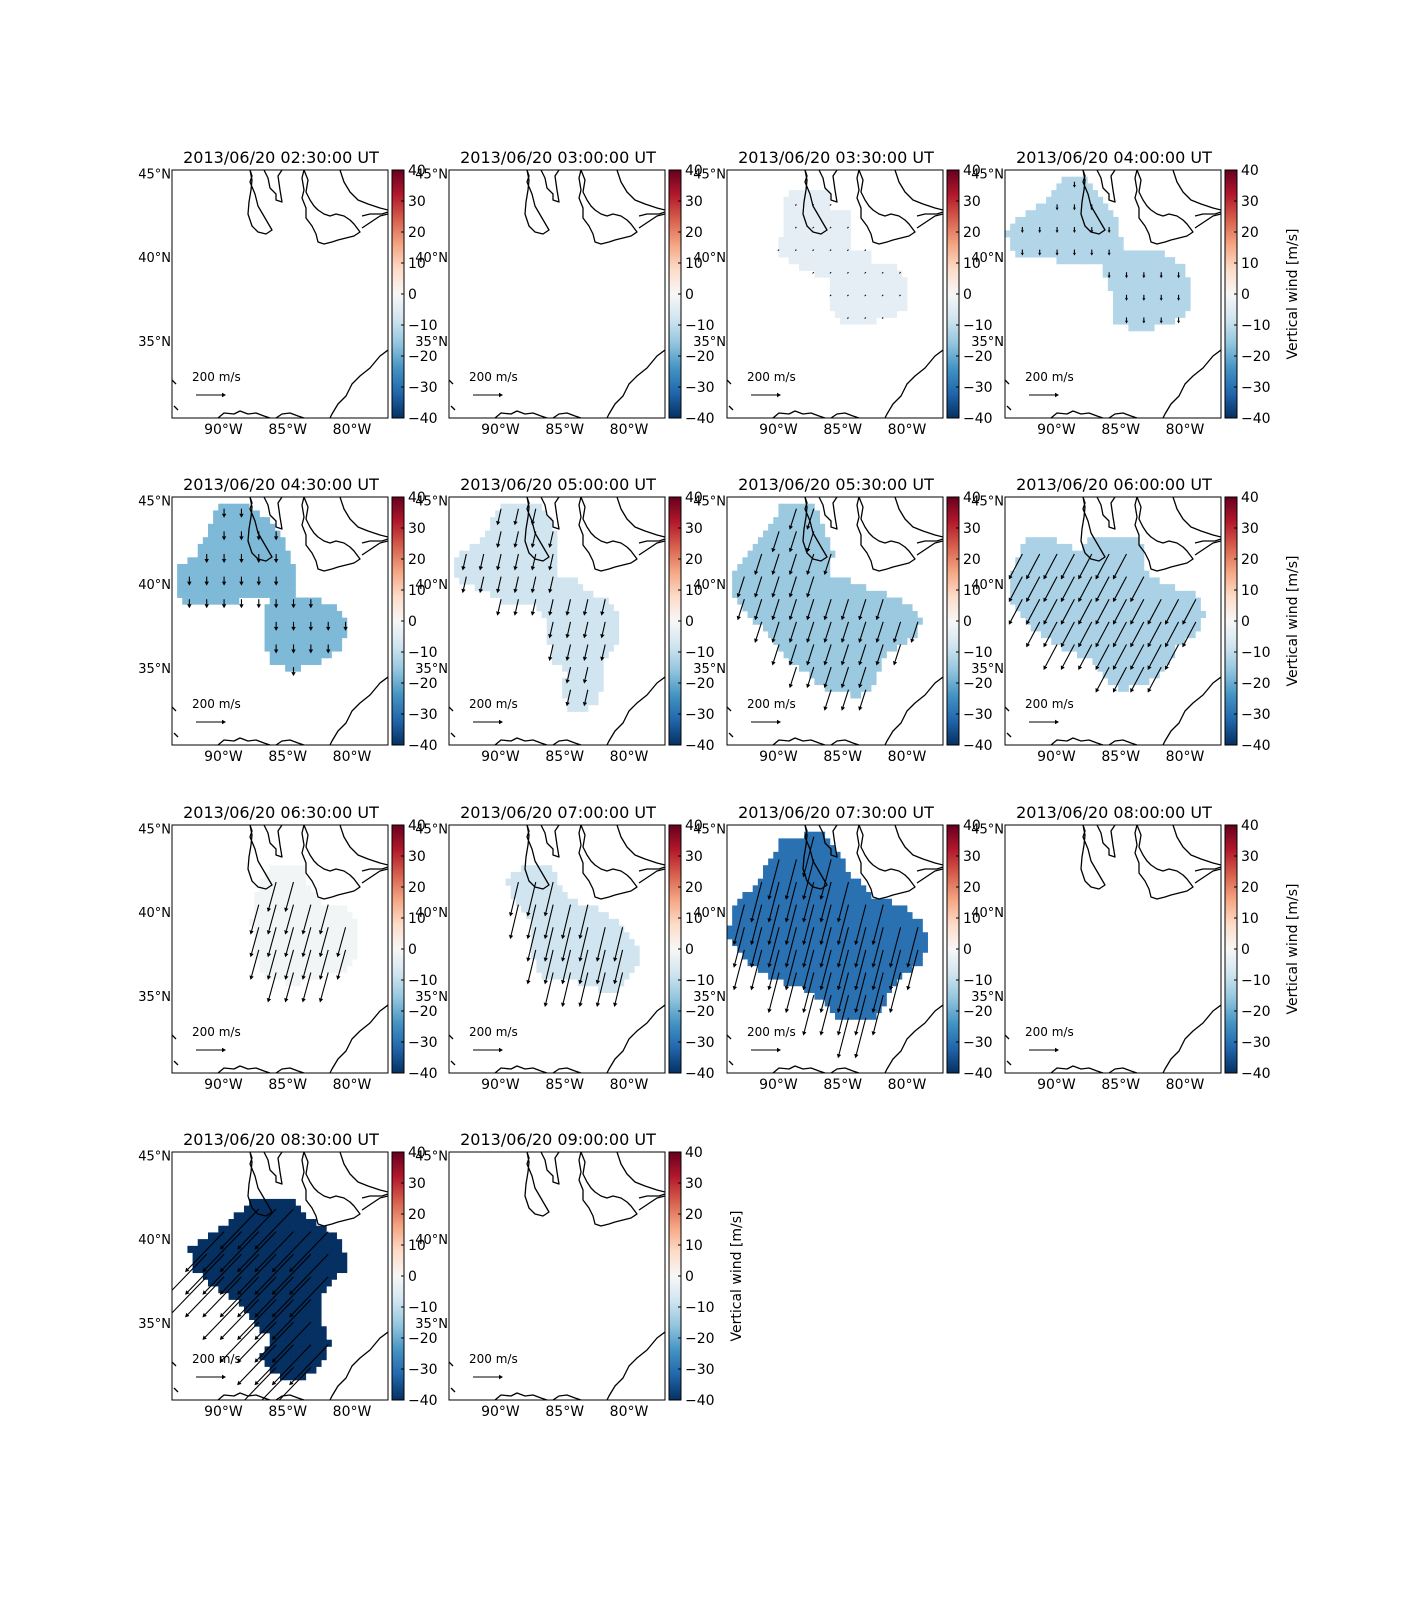 Image resolution: width=1410 pixels, height=1610 pixels. Describe the element at coordinates (839, 261) in the screenshot. I see `wind-arrows` at that location.